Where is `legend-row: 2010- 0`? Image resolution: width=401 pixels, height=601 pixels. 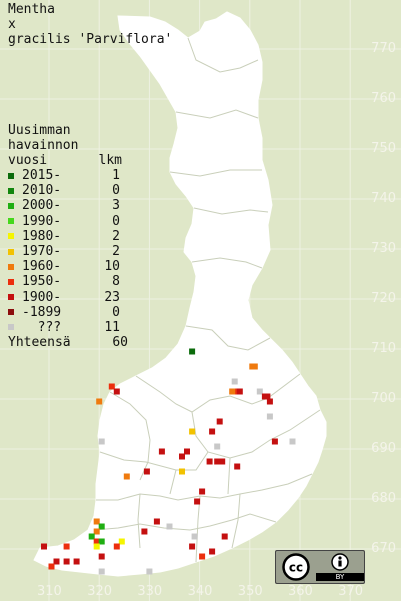 legend-row: 2010- 0 is located at coordinates (68, 190).